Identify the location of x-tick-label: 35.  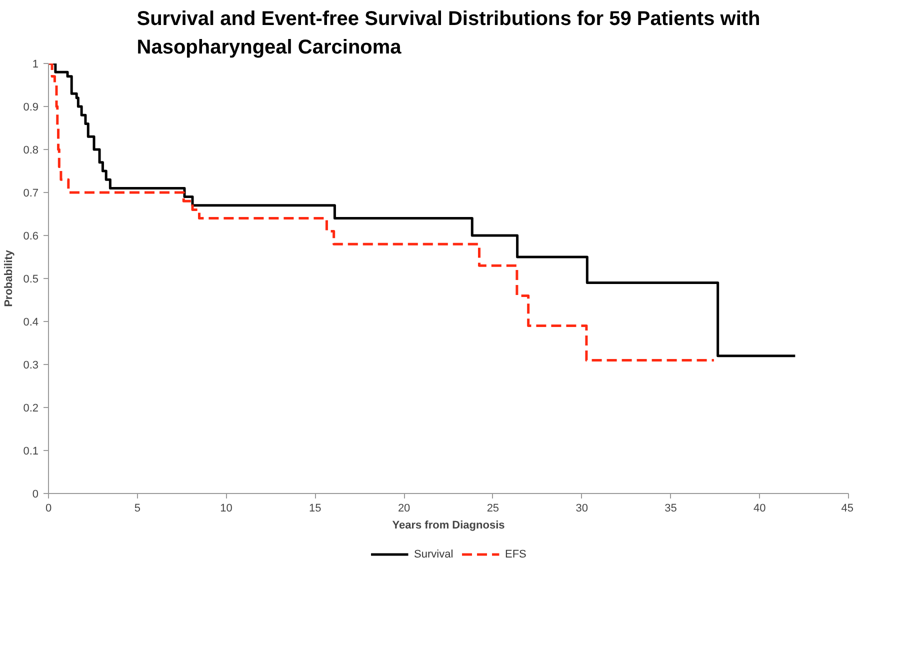
(670, 508).